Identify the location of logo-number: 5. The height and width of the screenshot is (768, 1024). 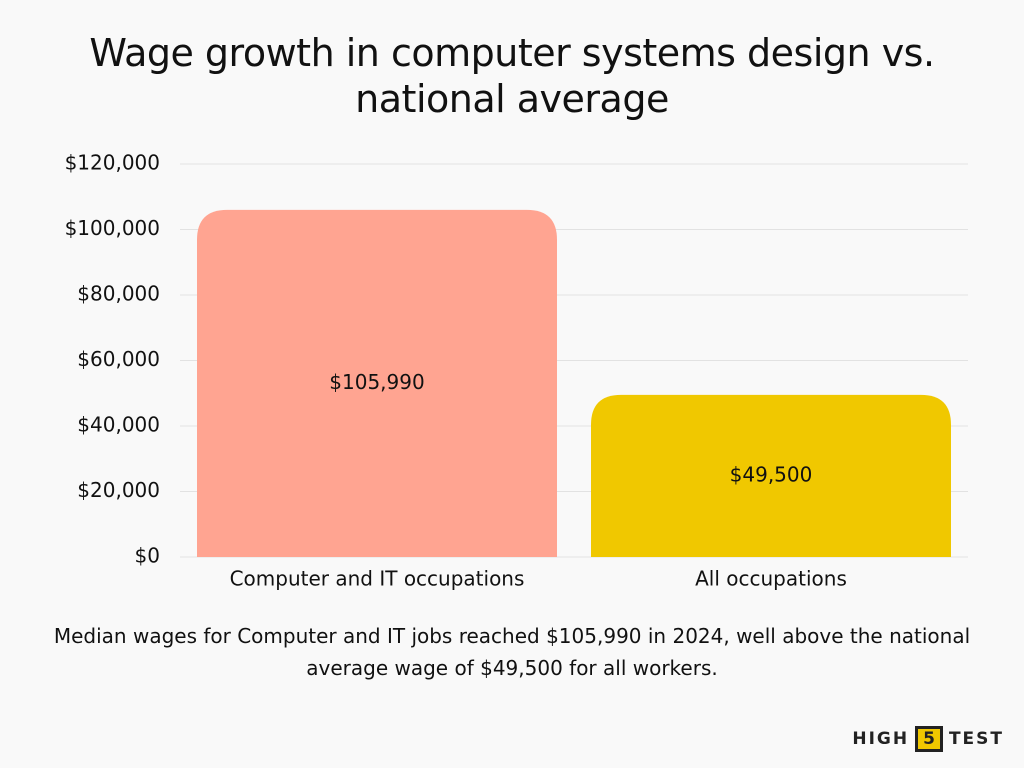
(929, 739).